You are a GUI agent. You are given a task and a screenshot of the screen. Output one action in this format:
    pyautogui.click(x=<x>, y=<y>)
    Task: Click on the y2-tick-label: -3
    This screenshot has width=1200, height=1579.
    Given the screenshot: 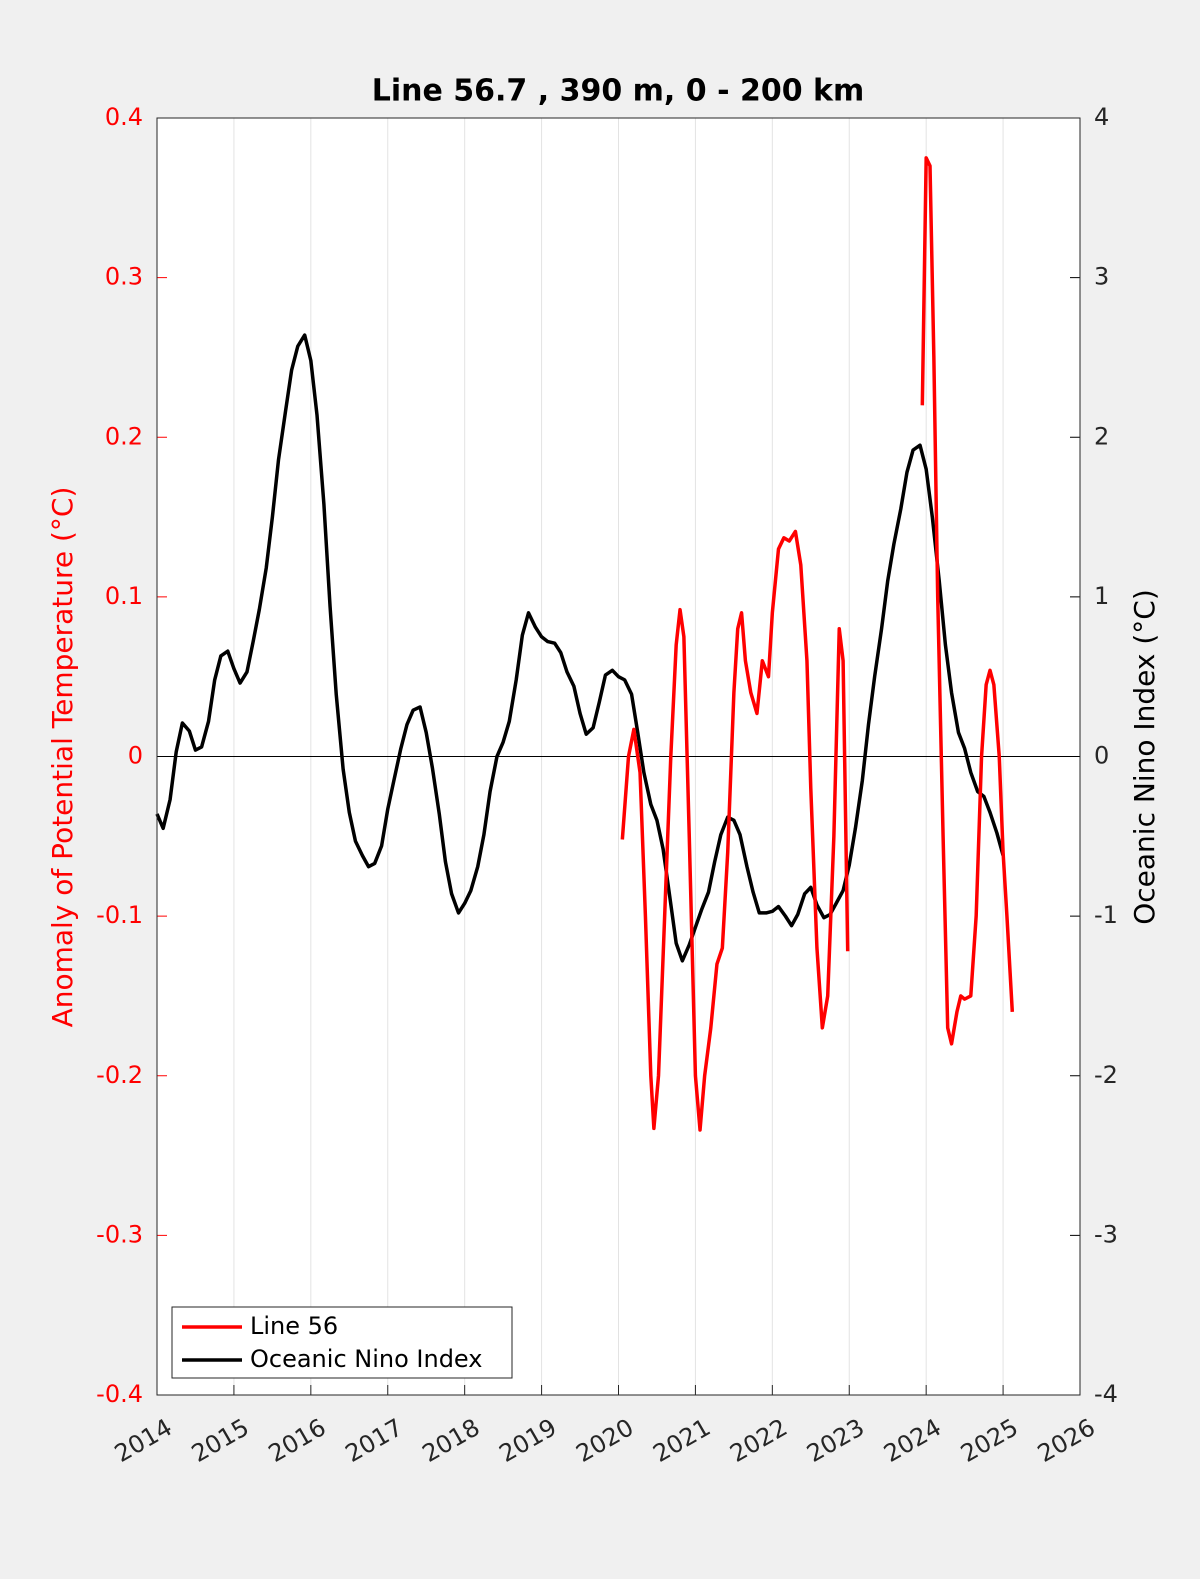 What is the action you would take?
    pyautogui.click(x=1106, y=1234)
    